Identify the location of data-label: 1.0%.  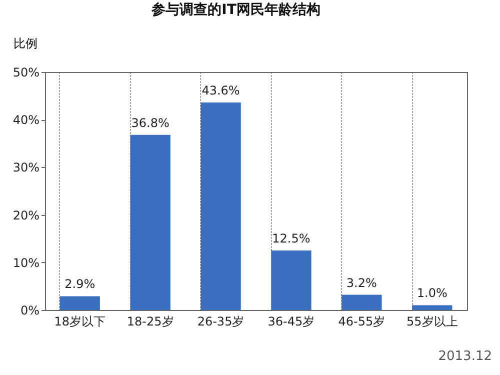
(432, 293).